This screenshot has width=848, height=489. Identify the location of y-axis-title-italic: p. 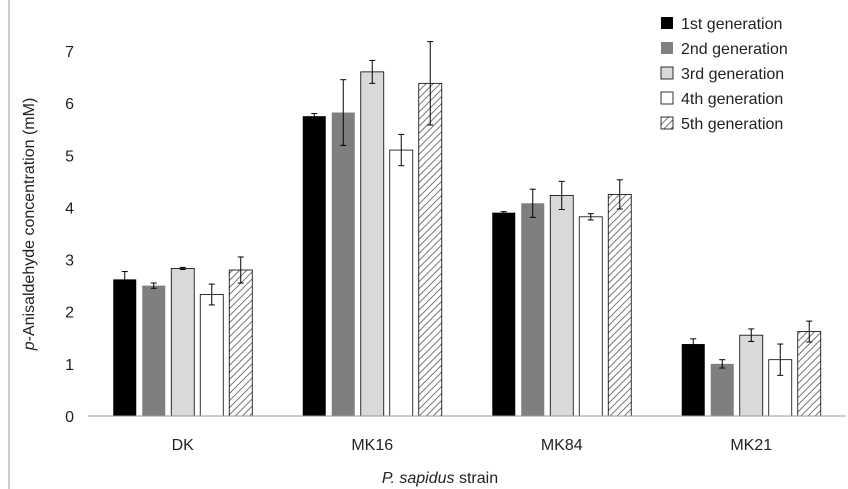
(29, 346).